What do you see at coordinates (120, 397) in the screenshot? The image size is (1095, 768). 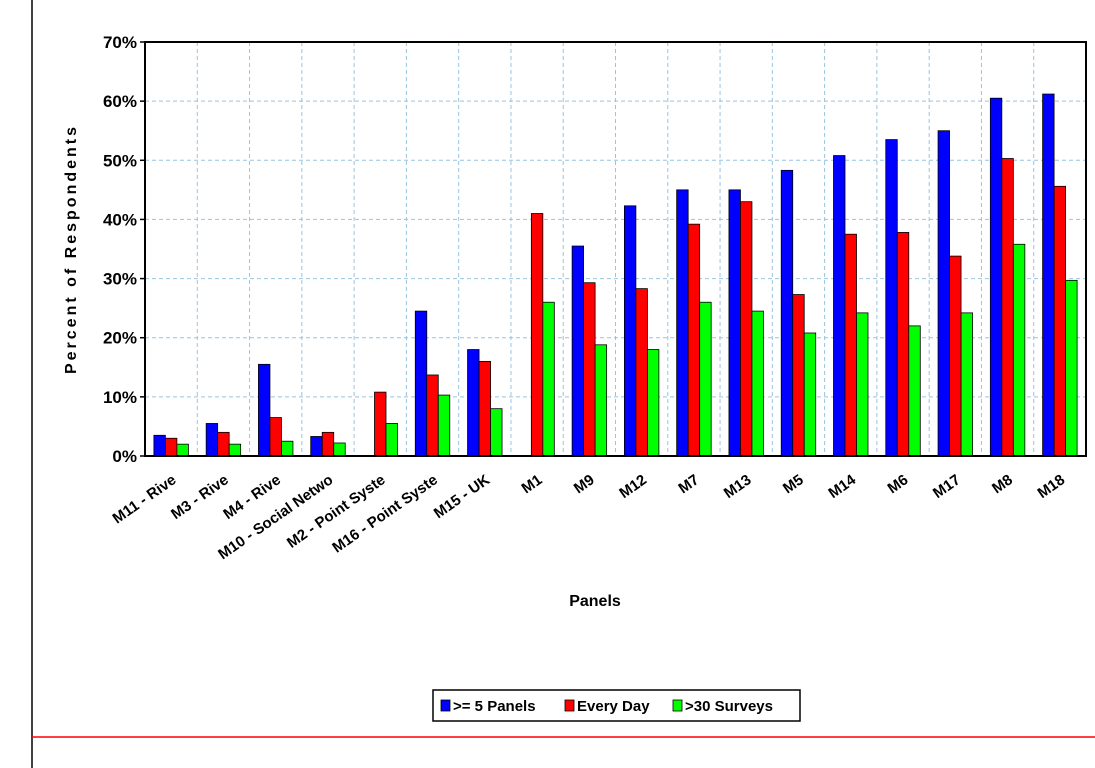 I see `y-tick-label: 10%` at bounding box center [120, 397].